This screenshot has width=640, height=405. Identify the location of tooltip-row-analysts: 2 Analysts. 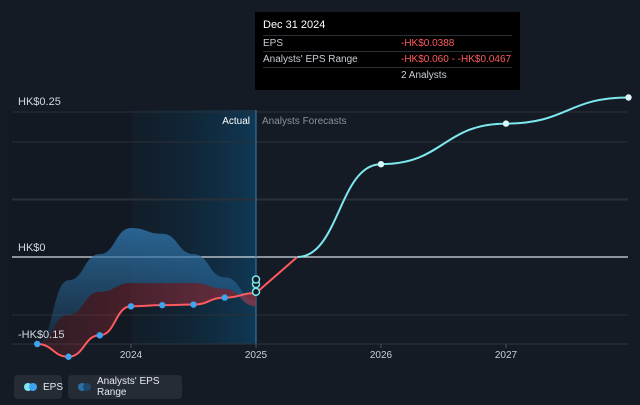
(387, 75).